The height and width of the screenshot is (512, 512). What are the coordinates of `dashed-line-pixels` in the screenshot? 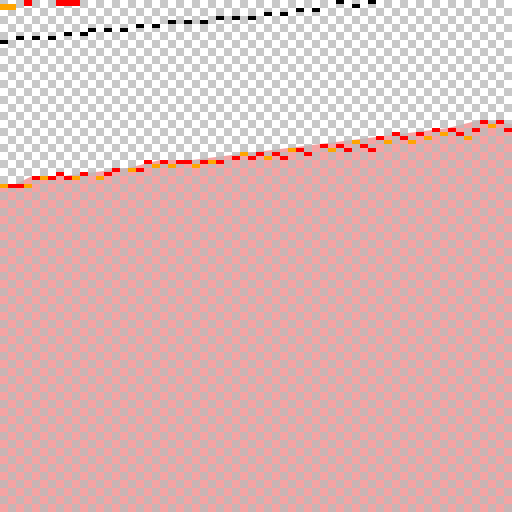 It's located at (188, 22).